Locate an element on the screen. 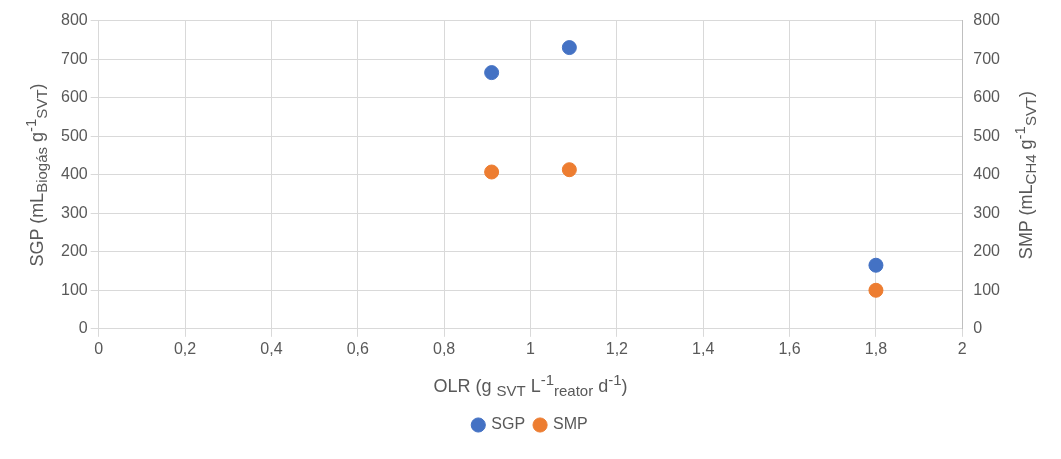 This screenshot has height=459, width=1061. x-tick-label: 1,6 is located at coordinates (789, 348).